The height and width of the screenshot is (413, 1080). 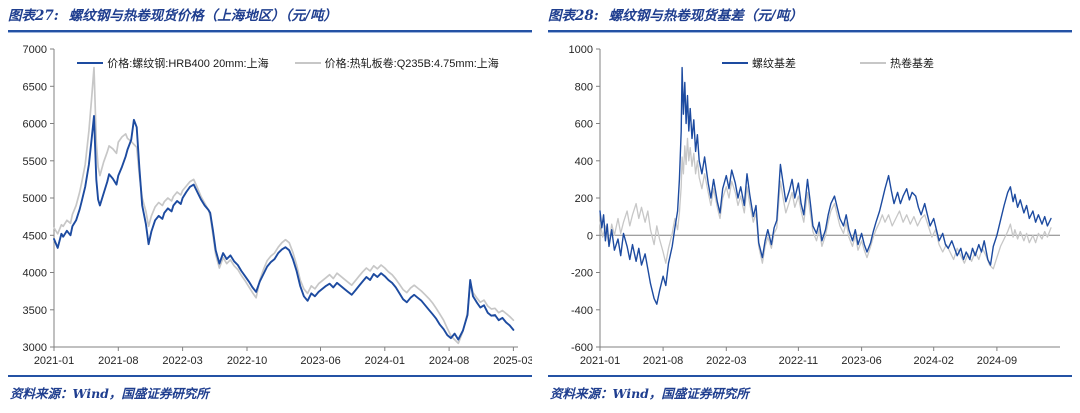 I want to click on svg-text: 1000, so click(x=581, y=50).